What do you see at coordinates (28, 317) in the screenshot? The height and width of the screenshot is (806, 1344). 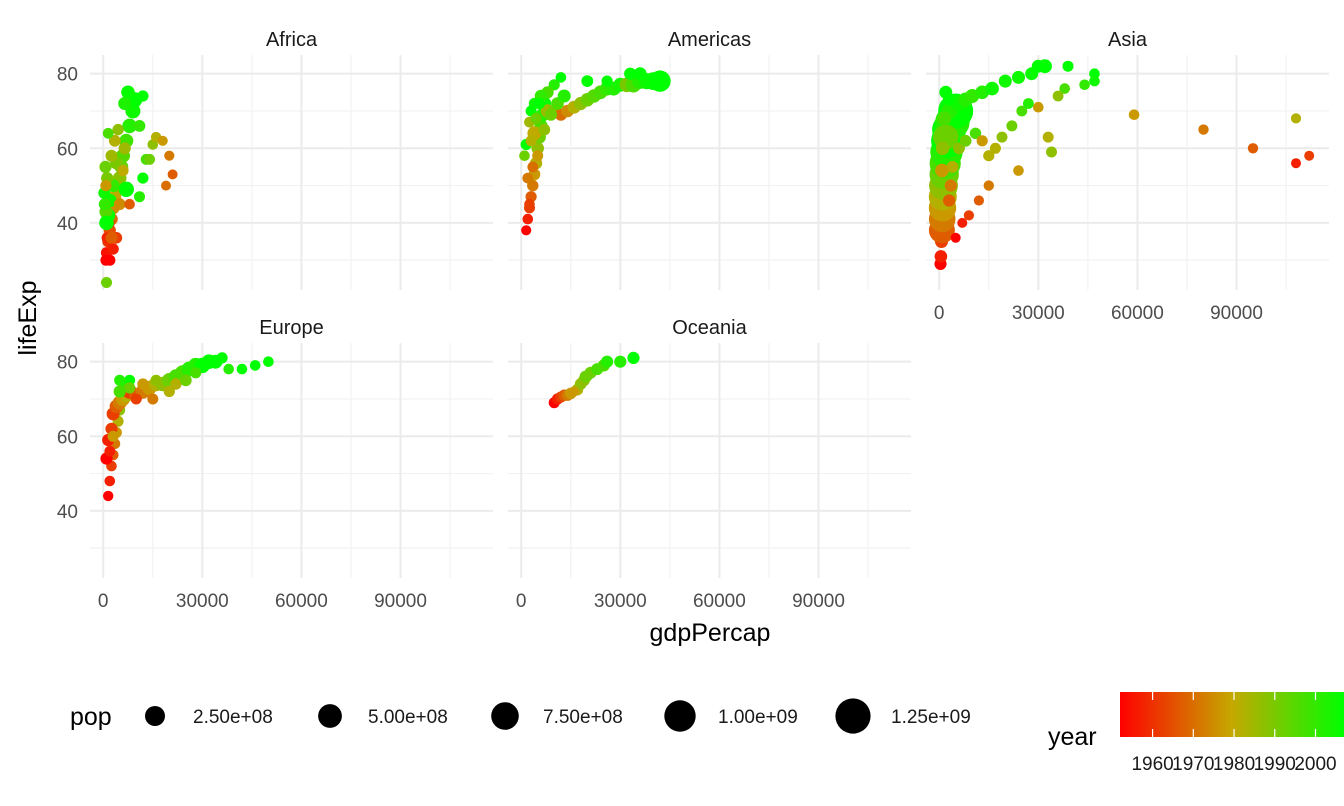 I see `y-axis-title: lifeExp` at bounding box center [28, 317].